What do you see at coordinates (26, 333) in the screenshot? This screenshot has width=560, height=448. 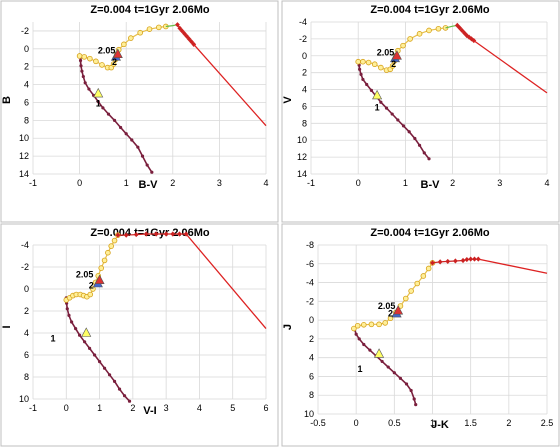 I see `y-tick-label: 4` at bounding box center [26, 333].